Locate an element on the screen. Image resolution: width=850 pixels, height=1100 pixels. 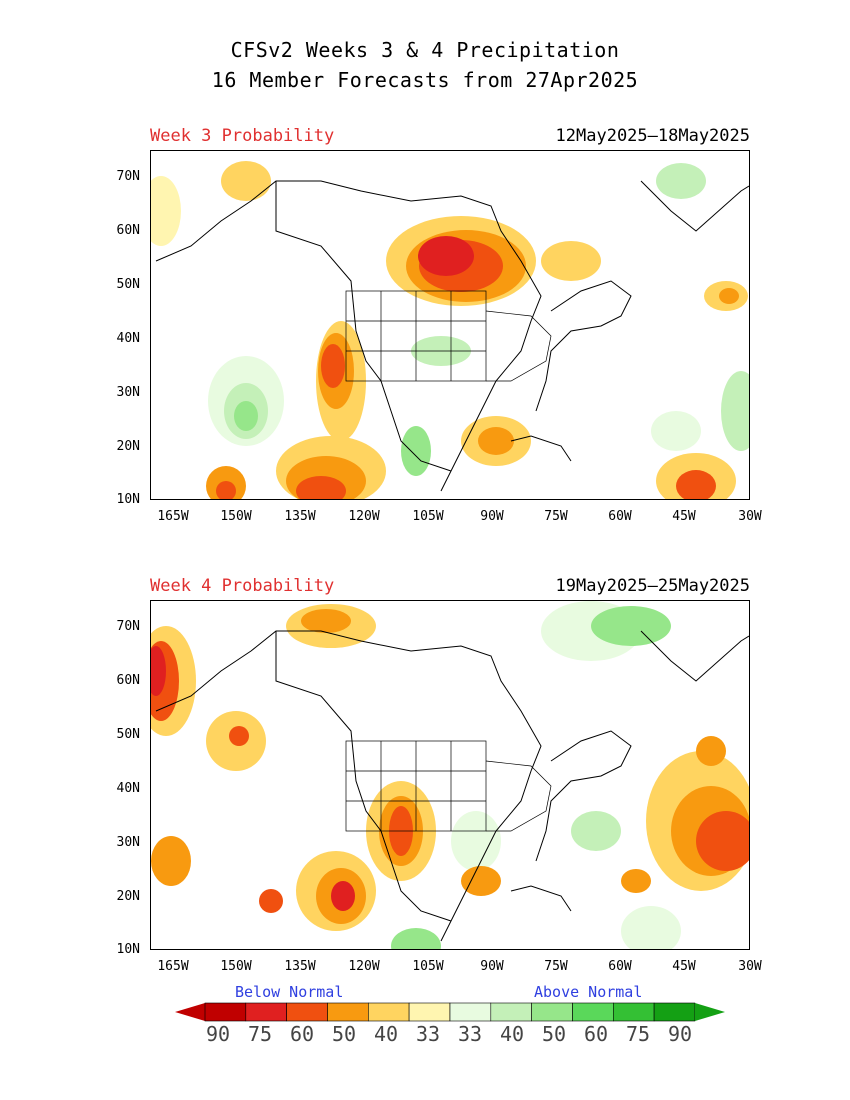
chart-subtitle: 16 Member Forecasts from 27Apr2025 is located at coordinates (425, 80).